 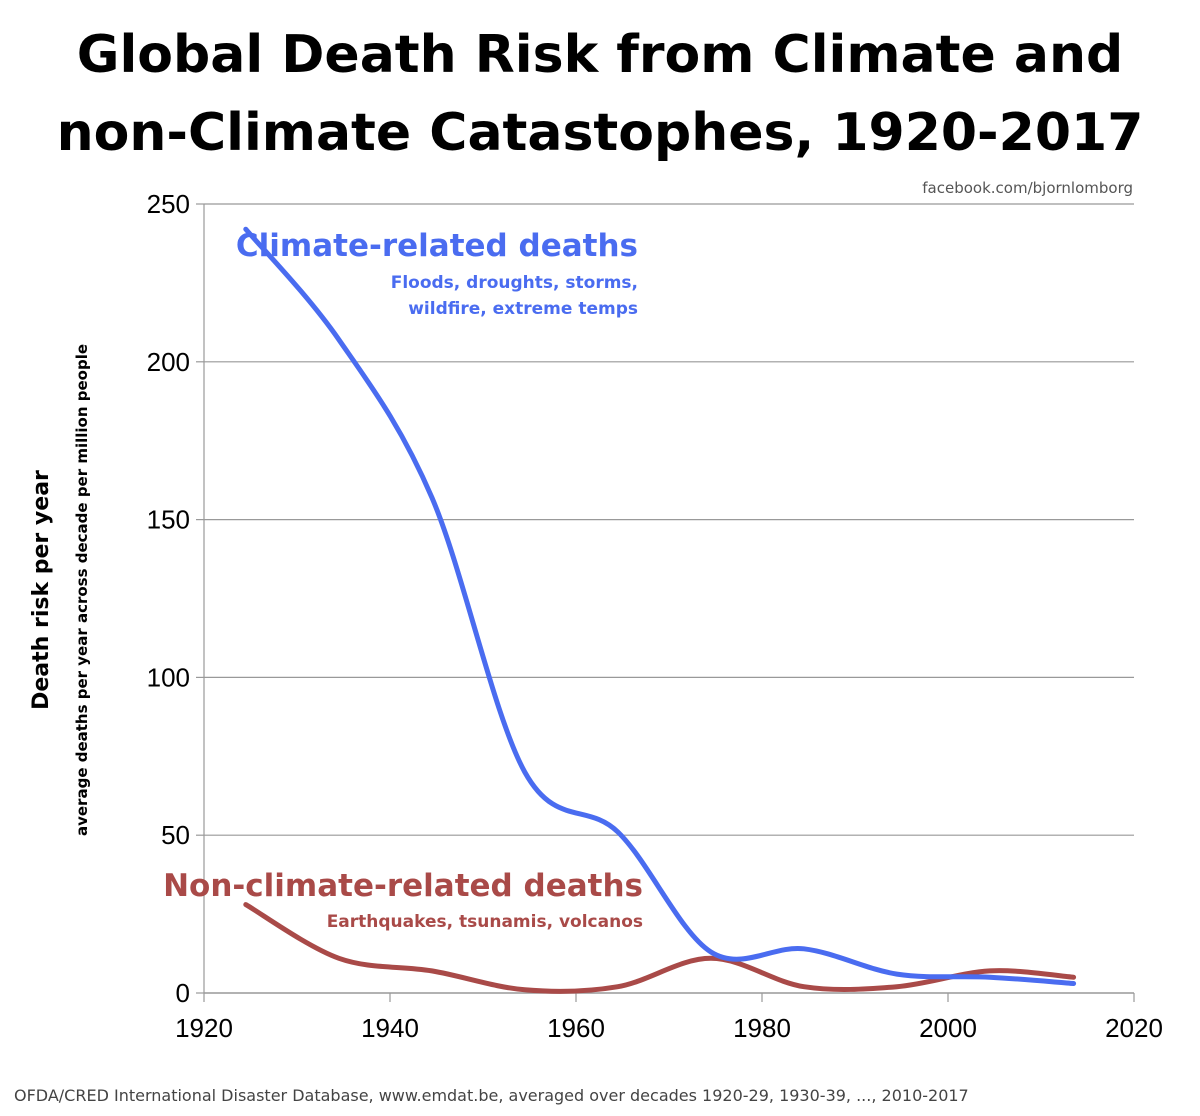 What do you see at coordinates (168, 204) in the screenshot?
I see `y-tick-label-250: 250` at bounding box center [168, 204].